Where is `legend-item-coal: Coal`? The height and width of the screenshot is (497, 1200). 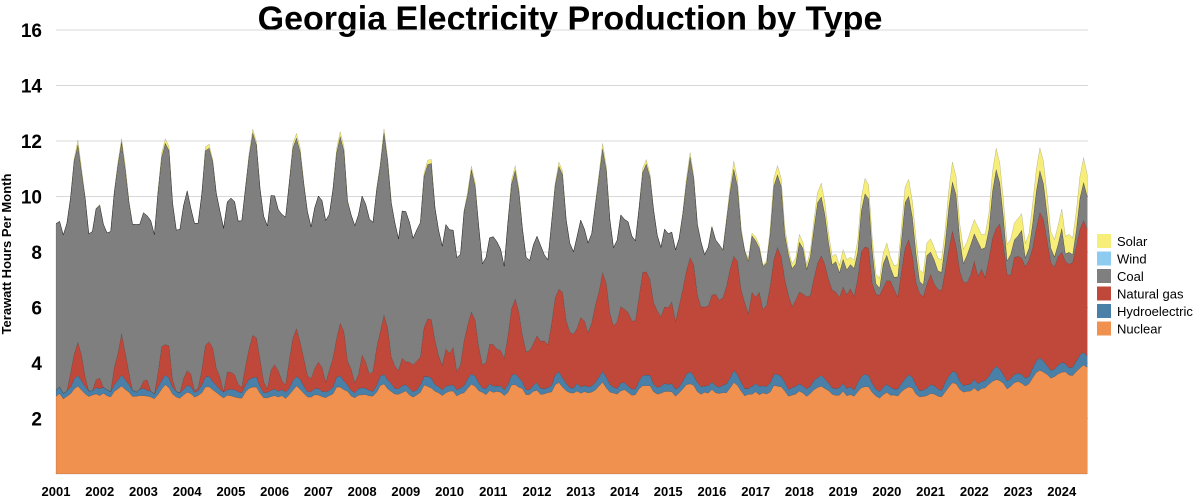 legend-item-coal: Coal is located at coordinates (1120, 276).